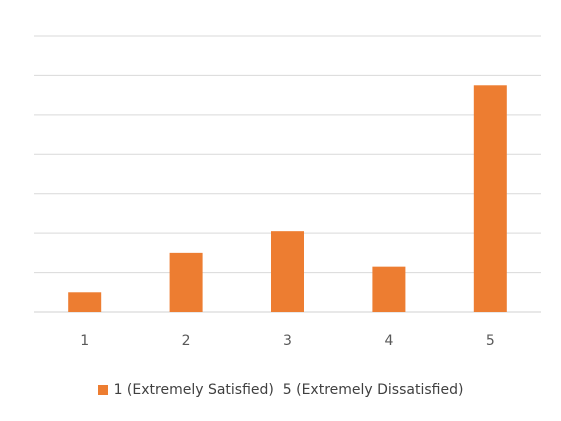  I want to click on x-tick-label: 2, so click(186, 341).